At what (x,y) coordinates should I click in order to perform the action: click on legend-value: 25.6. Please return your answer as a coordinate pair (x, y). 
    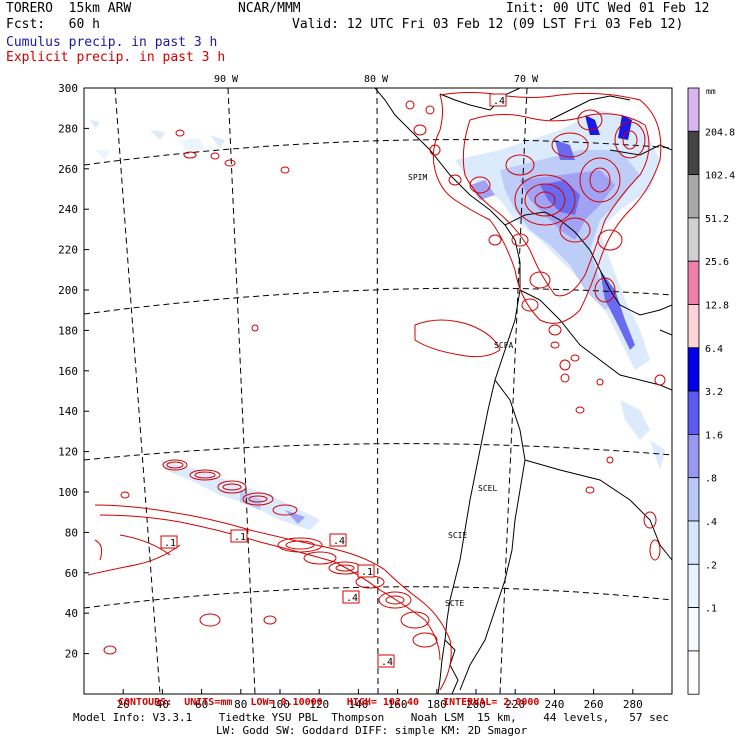
    Looking at the image, I should click on (717, 262).